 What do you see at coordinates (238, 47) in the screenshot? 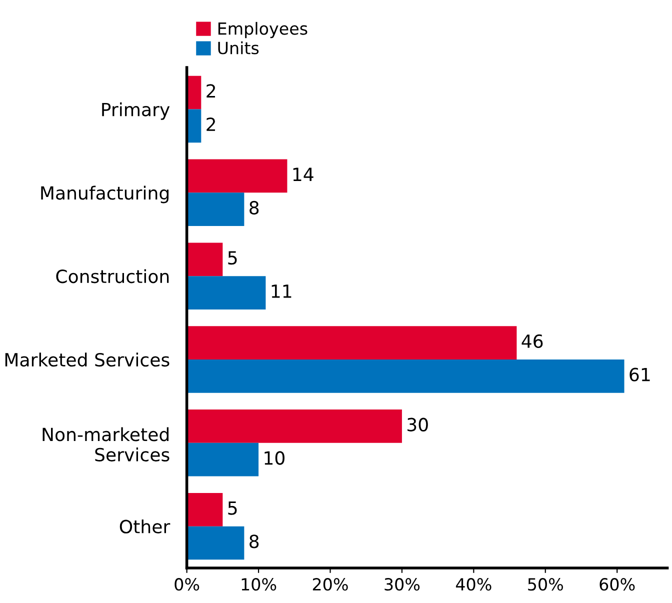
I see `legend-label: Units` at bounding box center [238, 47].